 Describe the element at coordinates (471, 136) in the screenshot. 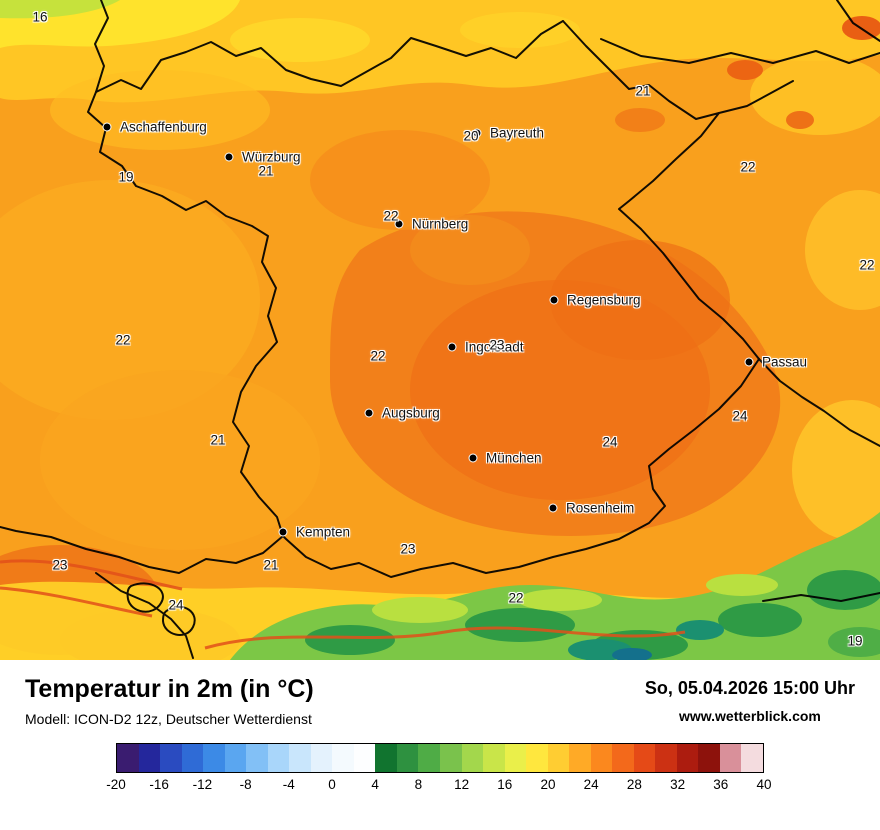

I see `temp-value-label: 20` at that location.